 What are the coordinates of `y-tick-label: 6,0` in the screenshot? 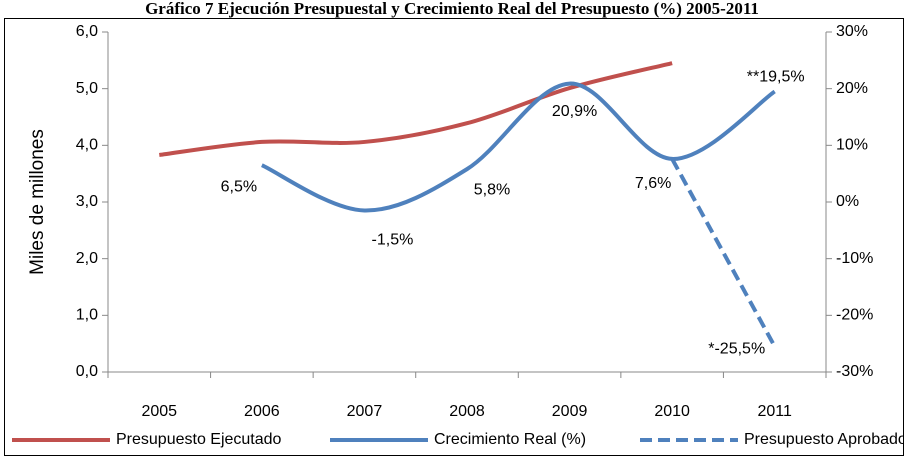 It's located at (87, 31).